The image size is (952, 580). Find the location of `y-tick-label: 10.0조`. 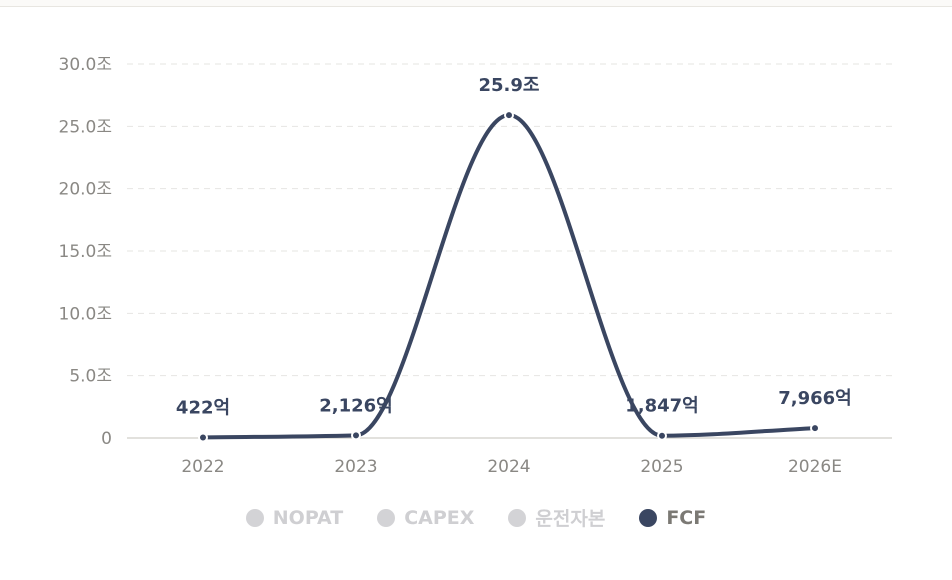

y-tick-label: 10.0조 is located at coordinates (86, 314).